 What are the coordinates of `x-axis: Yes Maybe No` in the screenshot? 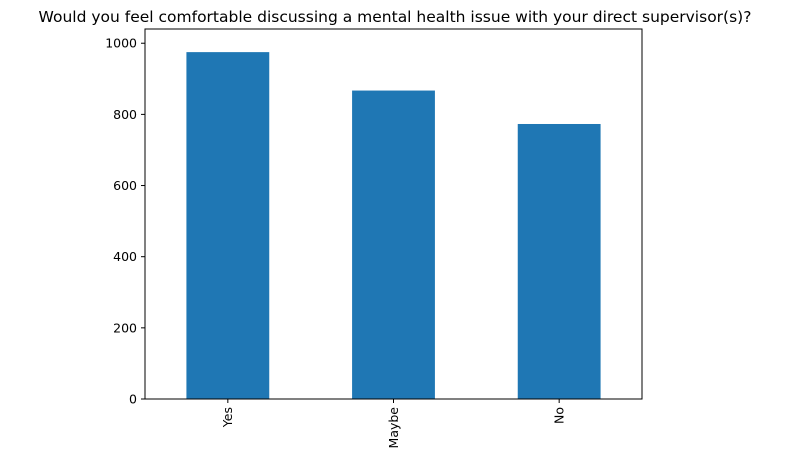 It's located at (393, 424).